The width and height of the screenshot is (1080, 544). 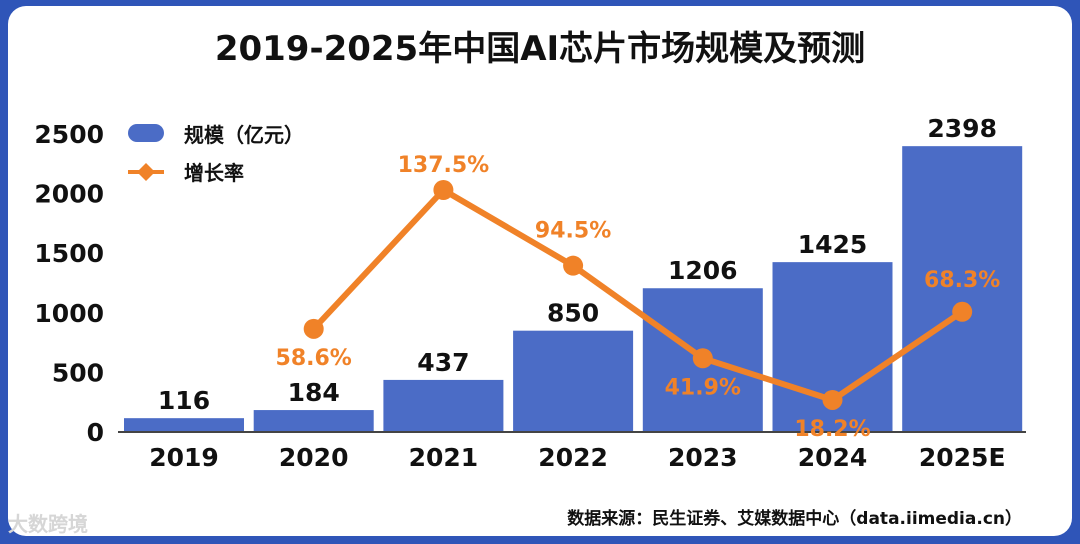 I want to click on bar-value-label: 116, so click(x=184, y=400).